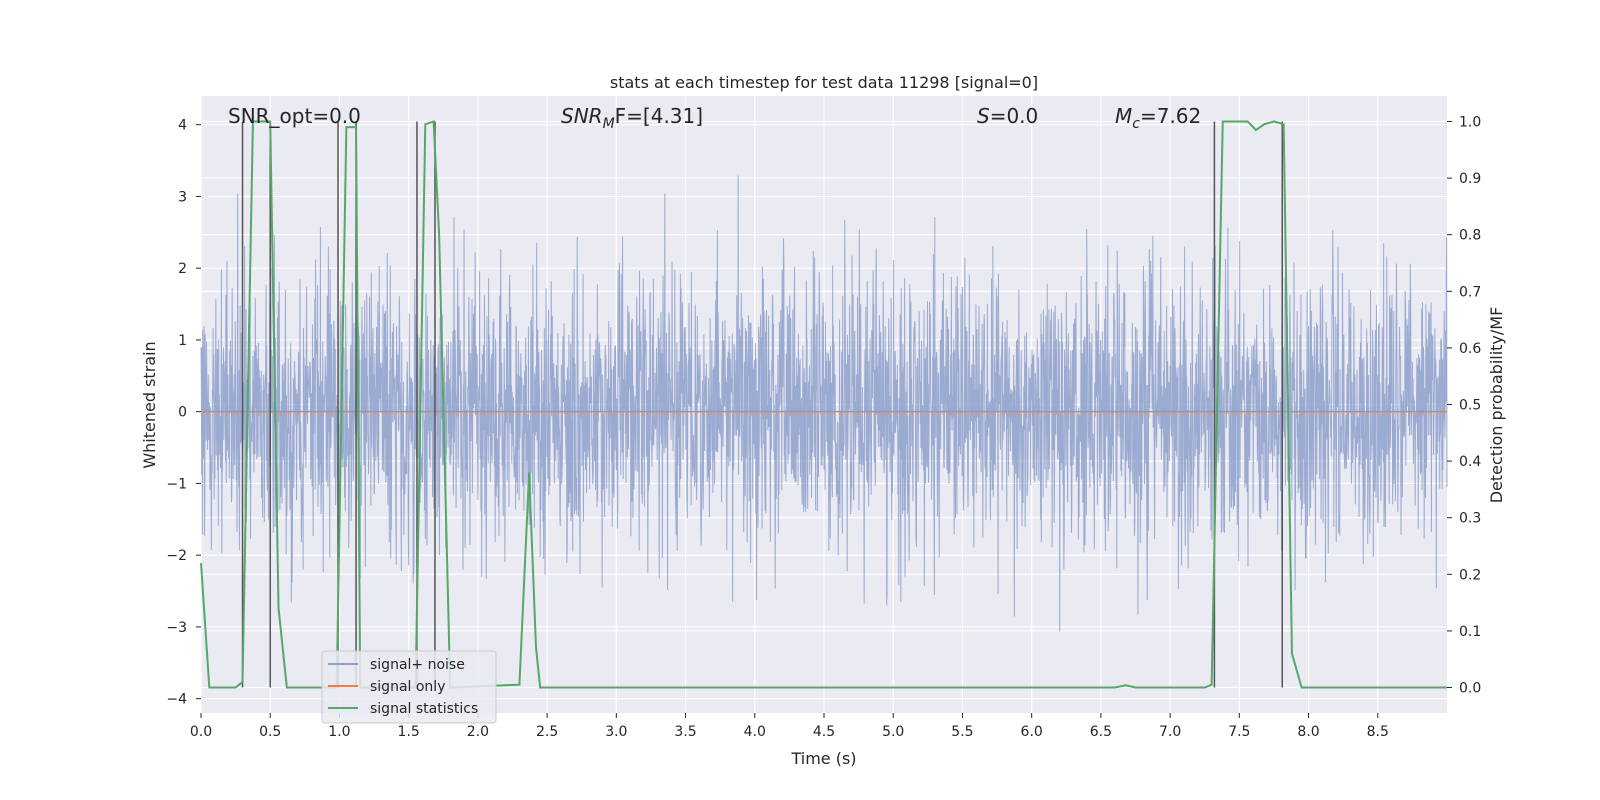  I want to click on x-tick-label: 8.0, so click(1308, 732).